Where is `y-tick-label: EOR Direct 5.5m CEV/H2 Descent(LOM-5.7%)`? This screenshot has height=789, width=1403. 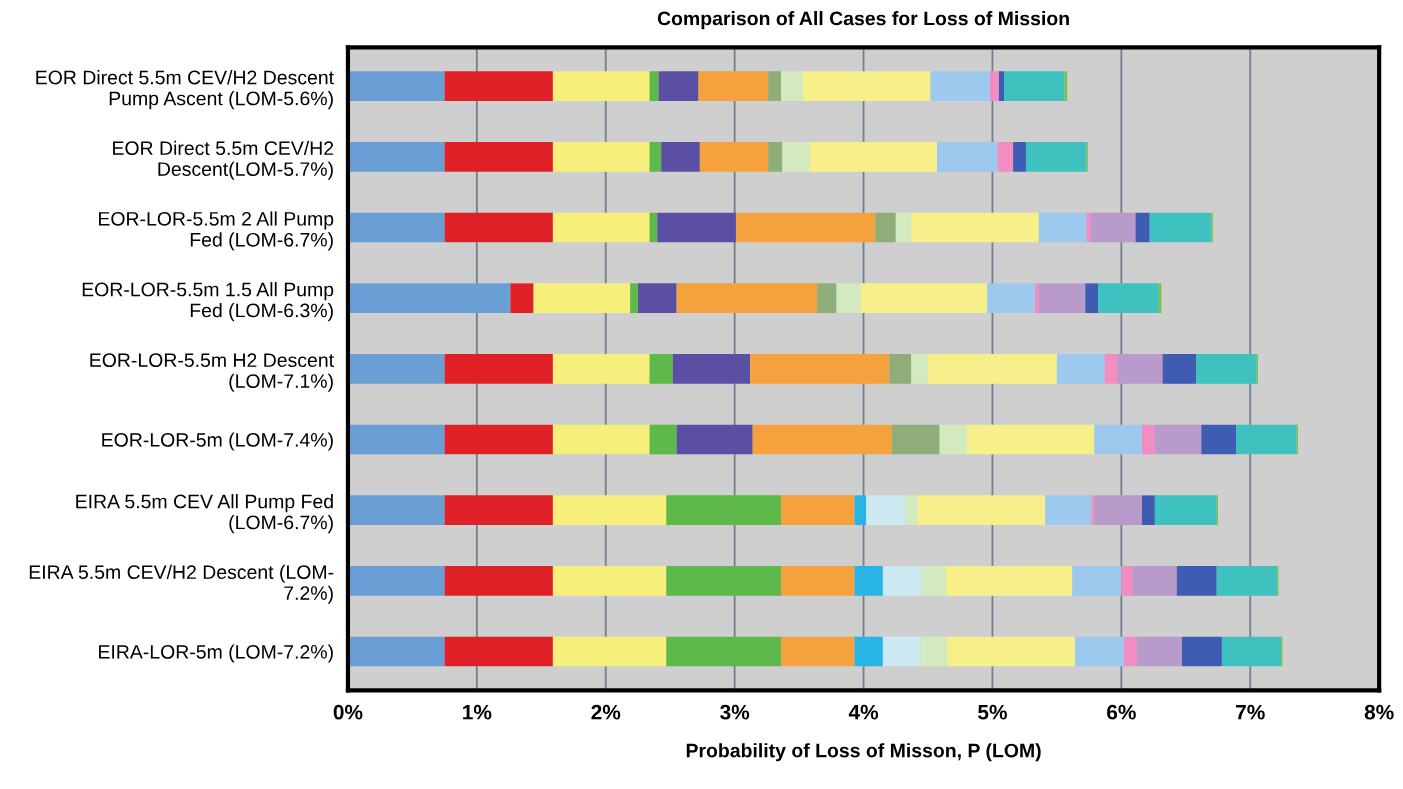
y-tick-label: EOR Direct 5.5m CEV/H2 Descent(LOM-5.7%) is located at coordinates (223, 160).